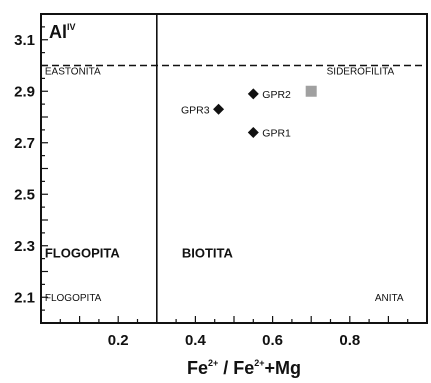 This screenshot has height=383, width=431. Describe the element at coordinates (118, 340) in the screenshot. I see `x-tick-label: 0.2` at that location.